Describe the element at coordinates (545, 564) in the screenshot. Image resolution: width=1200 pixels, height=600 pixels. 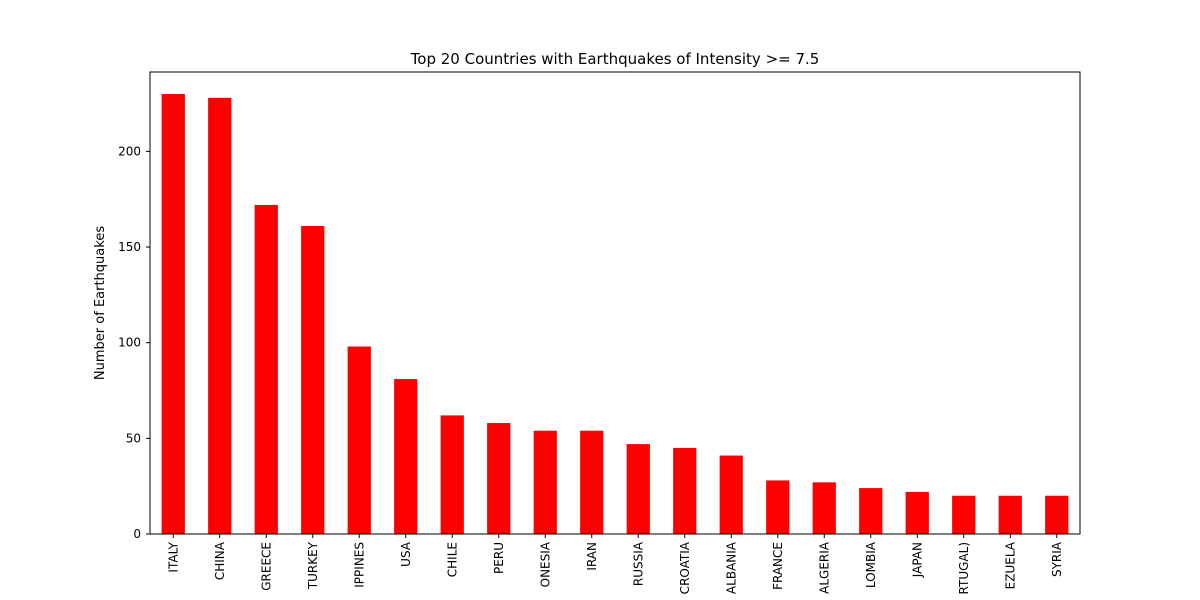
I see `x-tick-label: ONESIA` at that location.